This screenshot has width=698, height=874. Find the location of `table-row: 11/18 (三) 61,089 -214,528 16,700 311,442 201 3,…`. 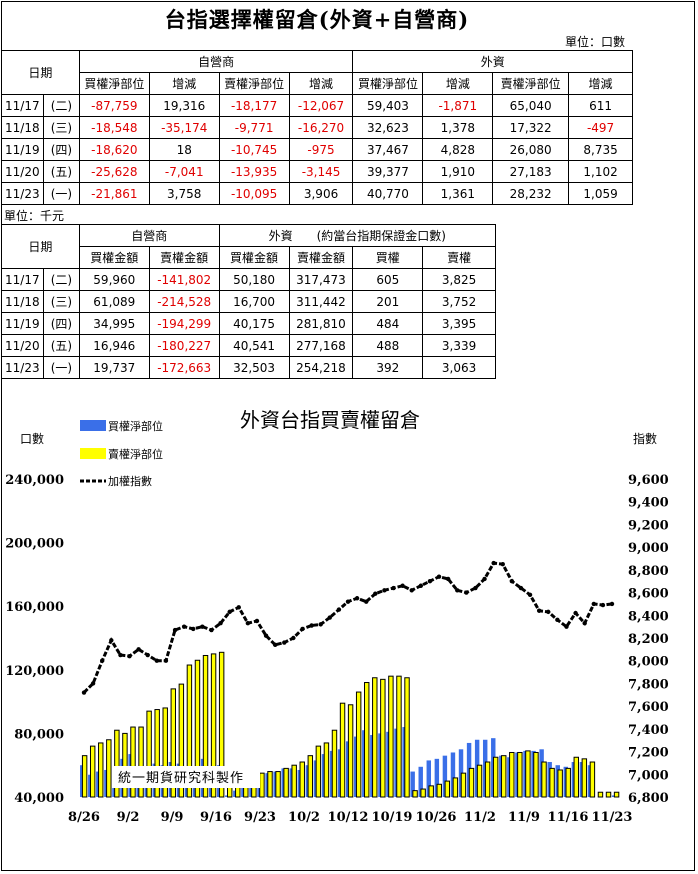

table-row: 11/18 (三) 61,089 -214,528 16,700 311,442 201 3,… is located at coordinates (248, 301).